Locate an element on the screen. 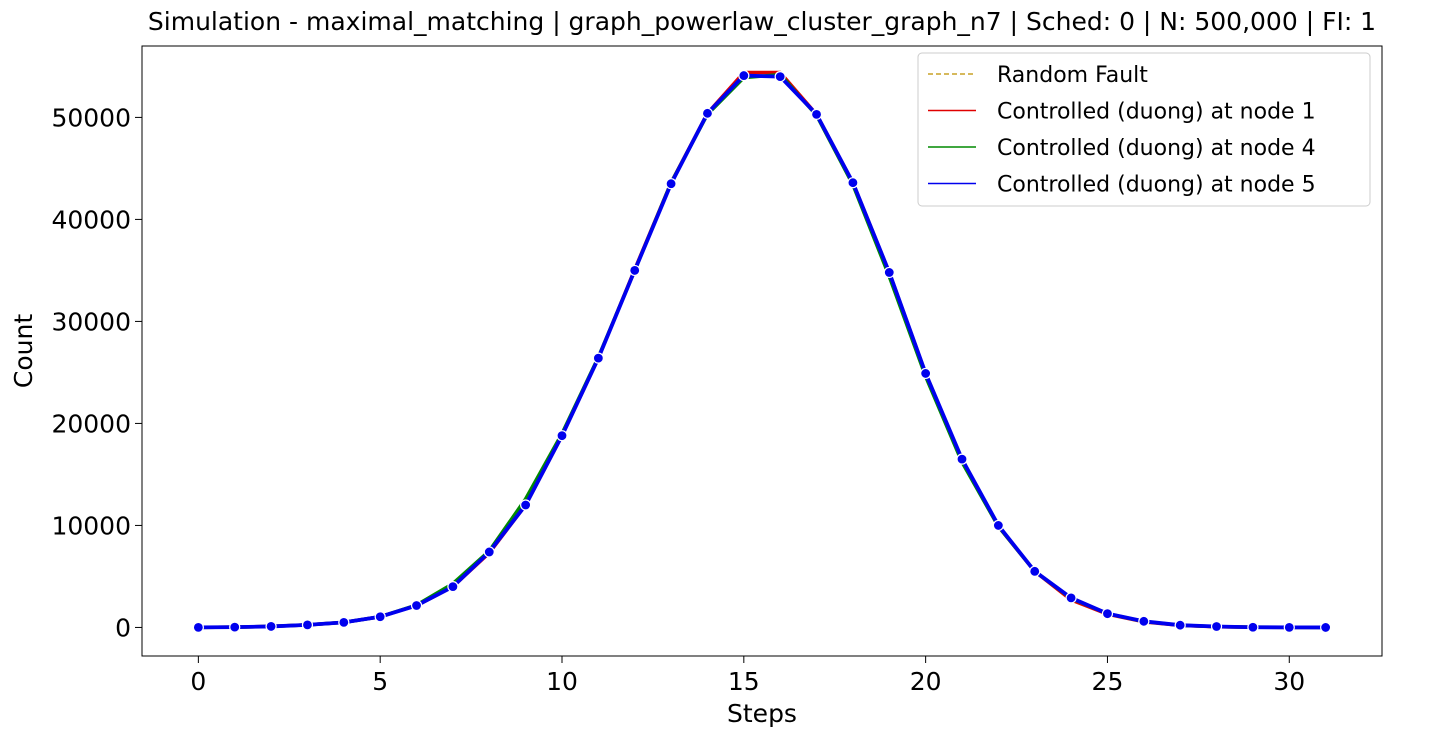  x-tick-label: 20 is located at coordinates (926, 681).